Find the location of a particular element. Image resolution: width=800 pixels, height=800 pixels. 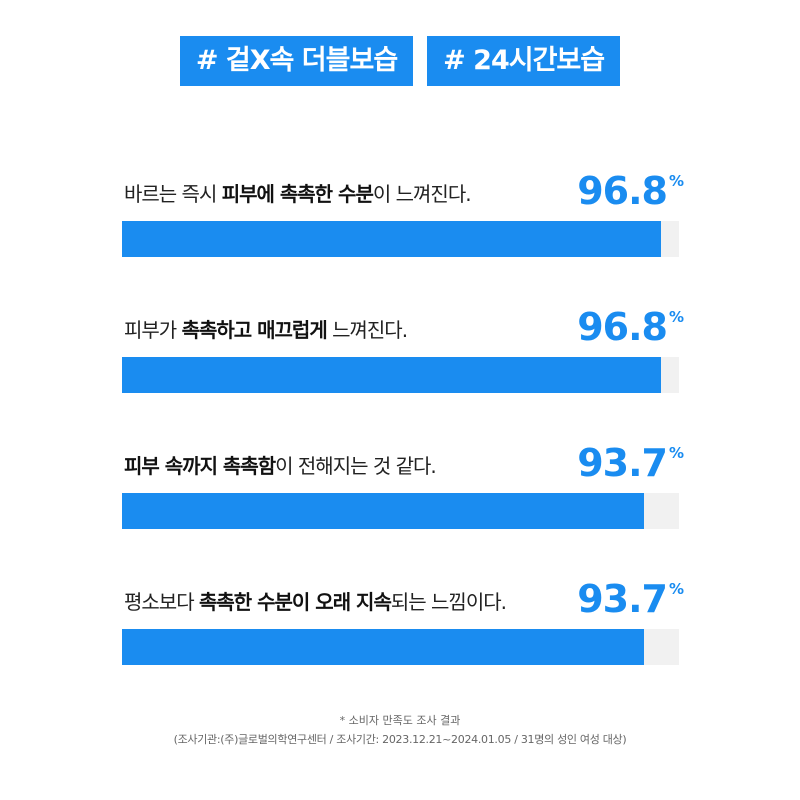

statement-text: 평소보다 is located at coordinates (161, 602).